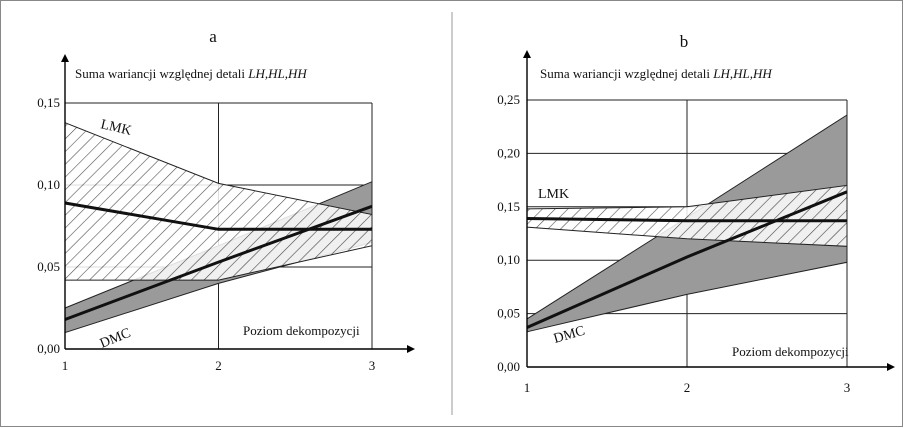 This screenshot has width=904, height=428. Describe the element at coordinates (508, 99) in the screenshot. I see `y-tick-label: 0,25` at that location.